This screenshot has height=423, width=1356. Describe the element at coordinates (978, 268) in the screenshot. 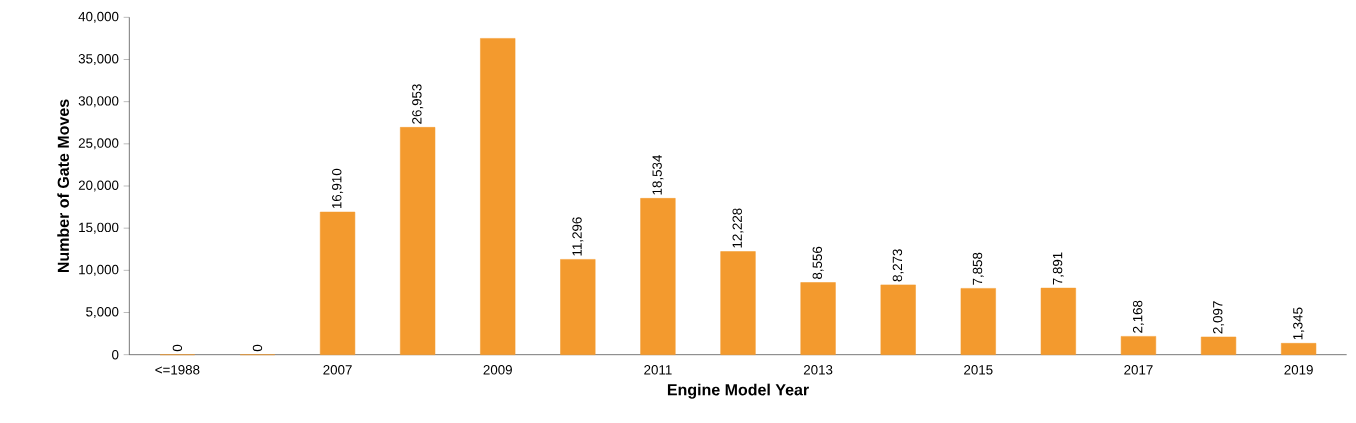

I see `data-label: 7,858` at that location.